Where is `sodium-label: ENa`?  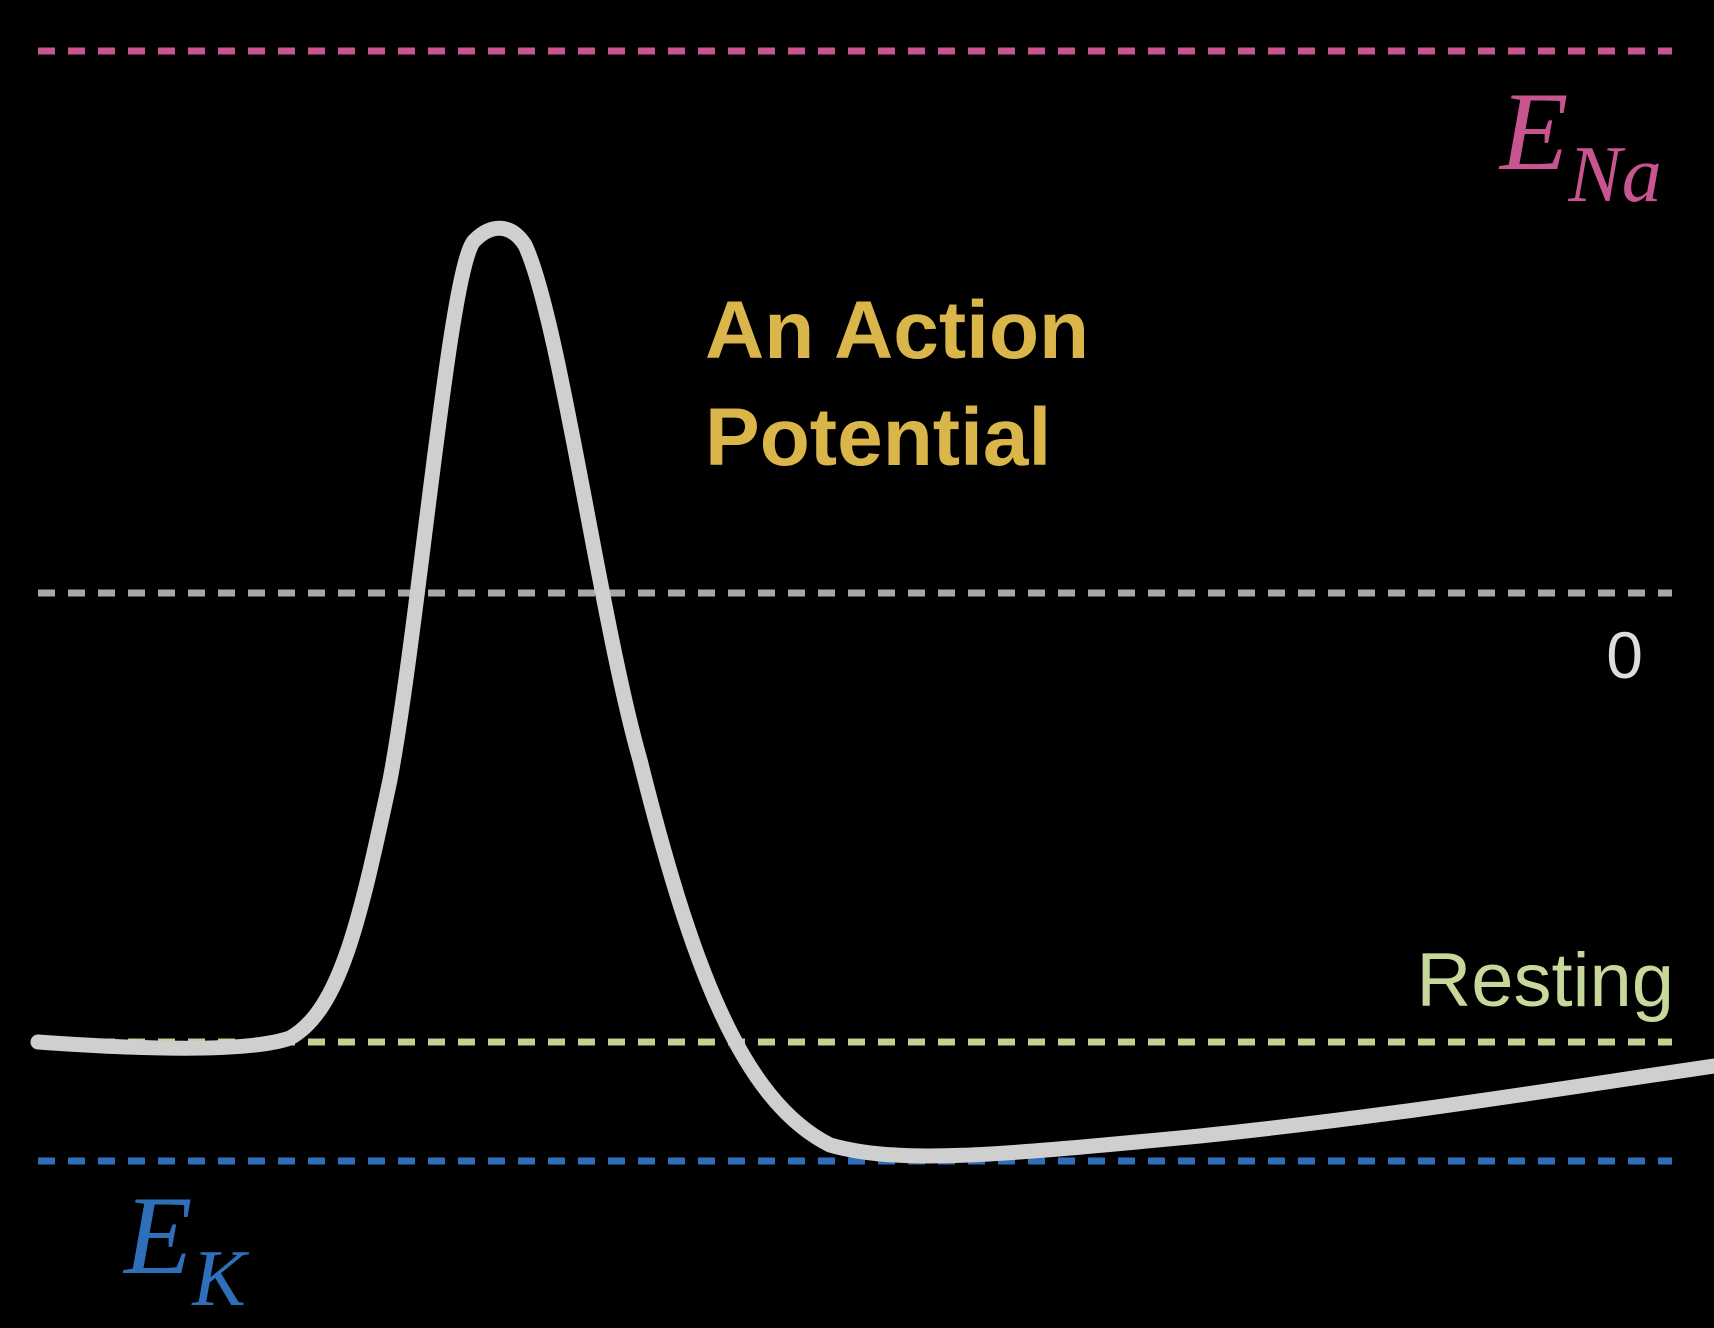 sodium-label: ENa is located at coordinates (1580, 144).